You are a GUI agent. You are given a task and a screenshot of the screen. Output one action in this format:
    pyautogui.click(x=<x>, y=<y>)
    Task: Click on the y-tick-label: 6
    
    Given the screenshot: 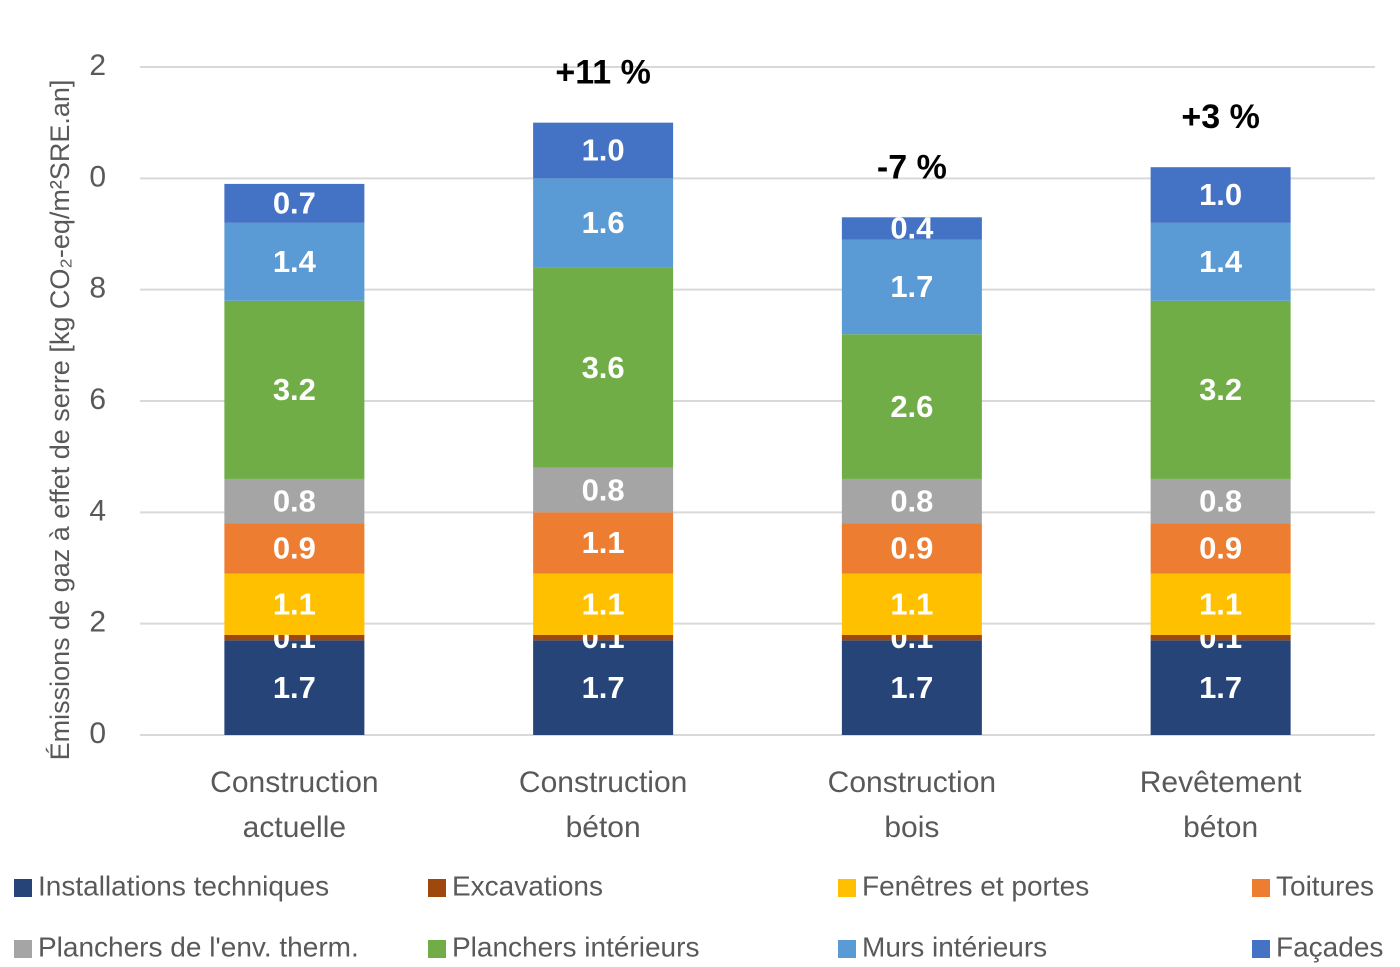 What is the action you would take?
    pyautogui.click(x=97, y=399)
    